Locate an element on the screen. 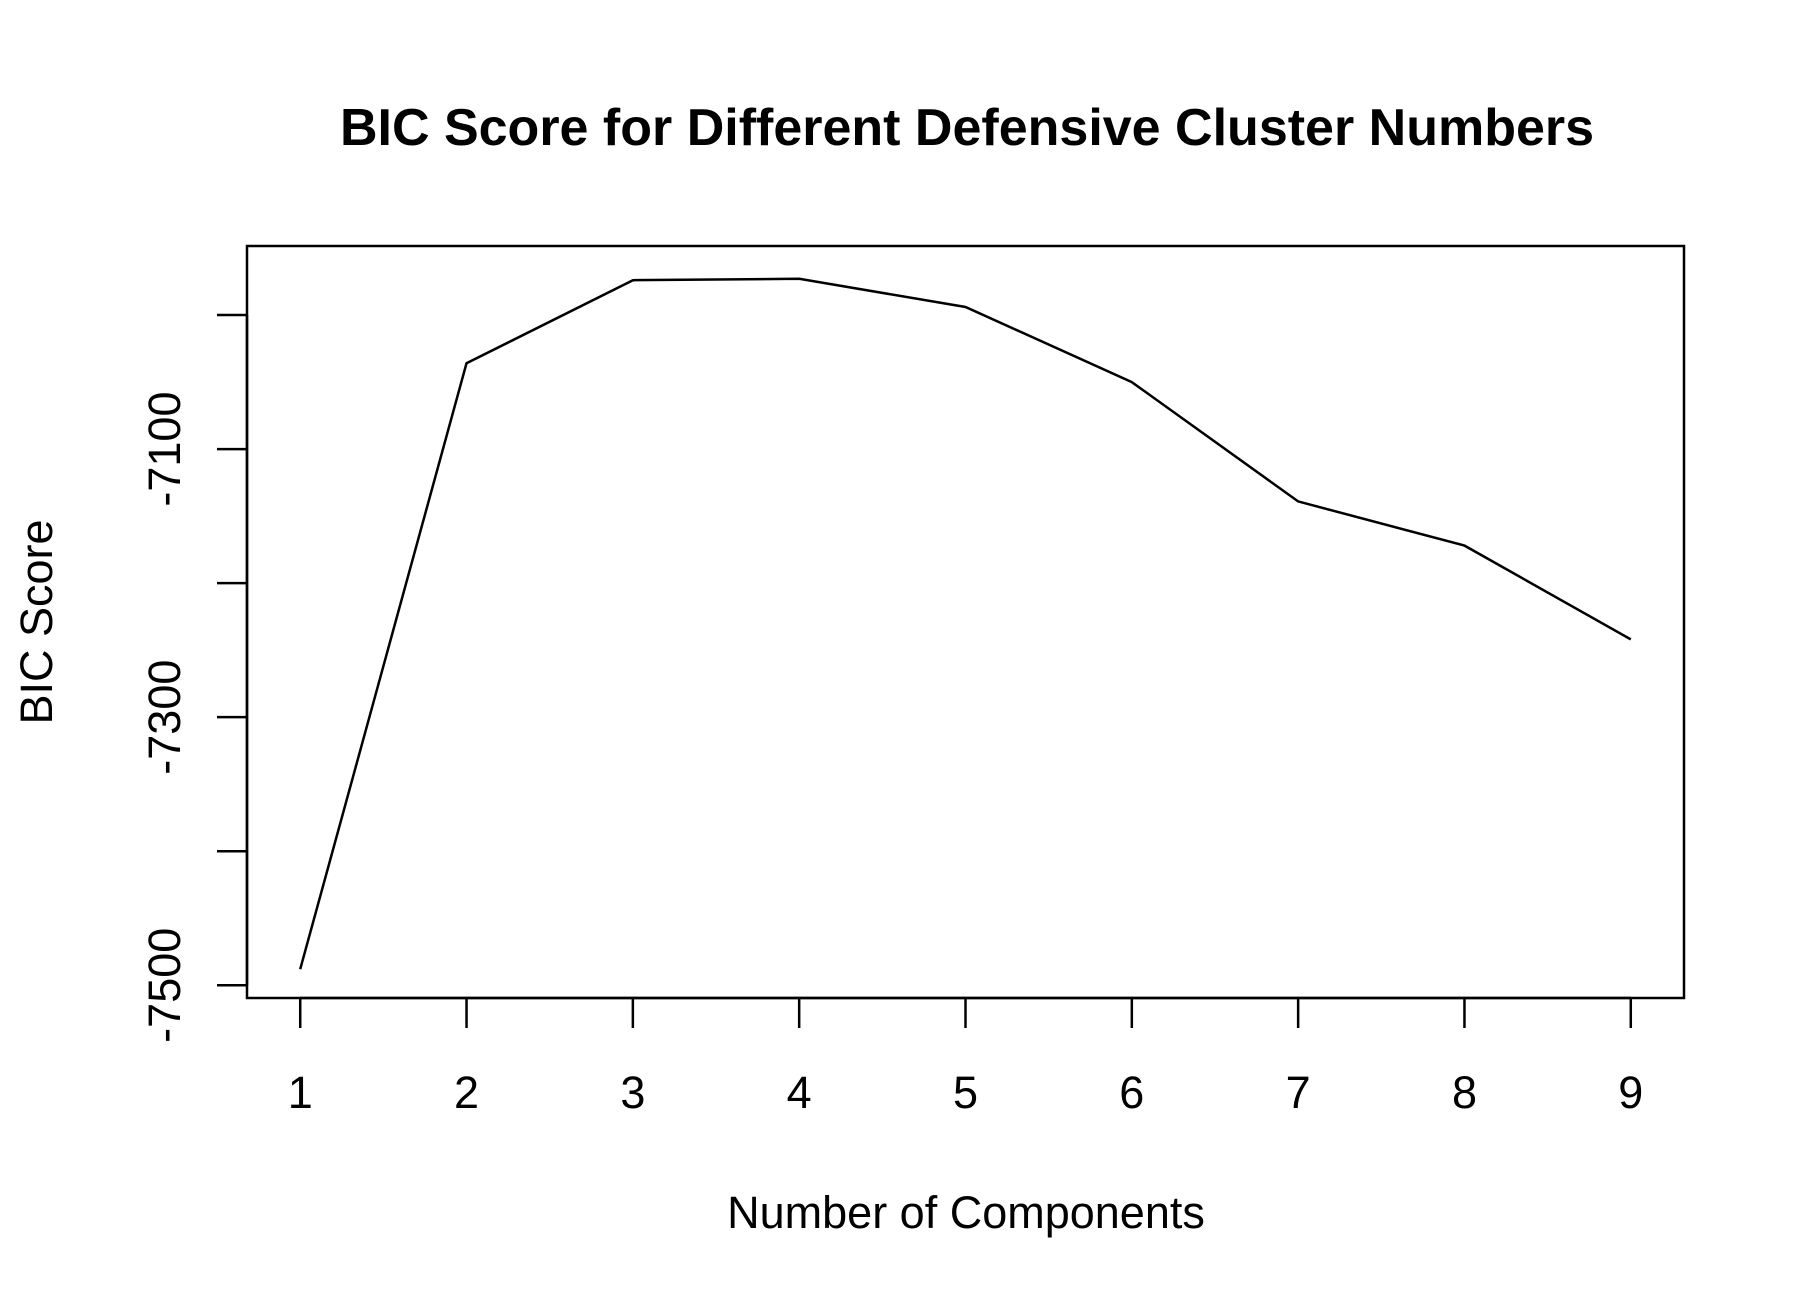  x-tick-label: 6 is located at coordinates (1131, 1092).